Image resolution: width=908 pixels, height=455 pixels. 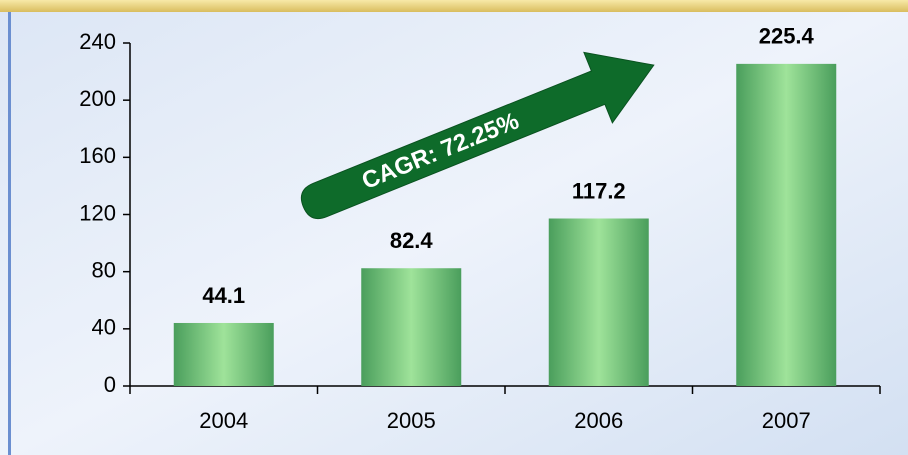 I want to click on x-tick-label: 2007, so click(x=786, y=420).